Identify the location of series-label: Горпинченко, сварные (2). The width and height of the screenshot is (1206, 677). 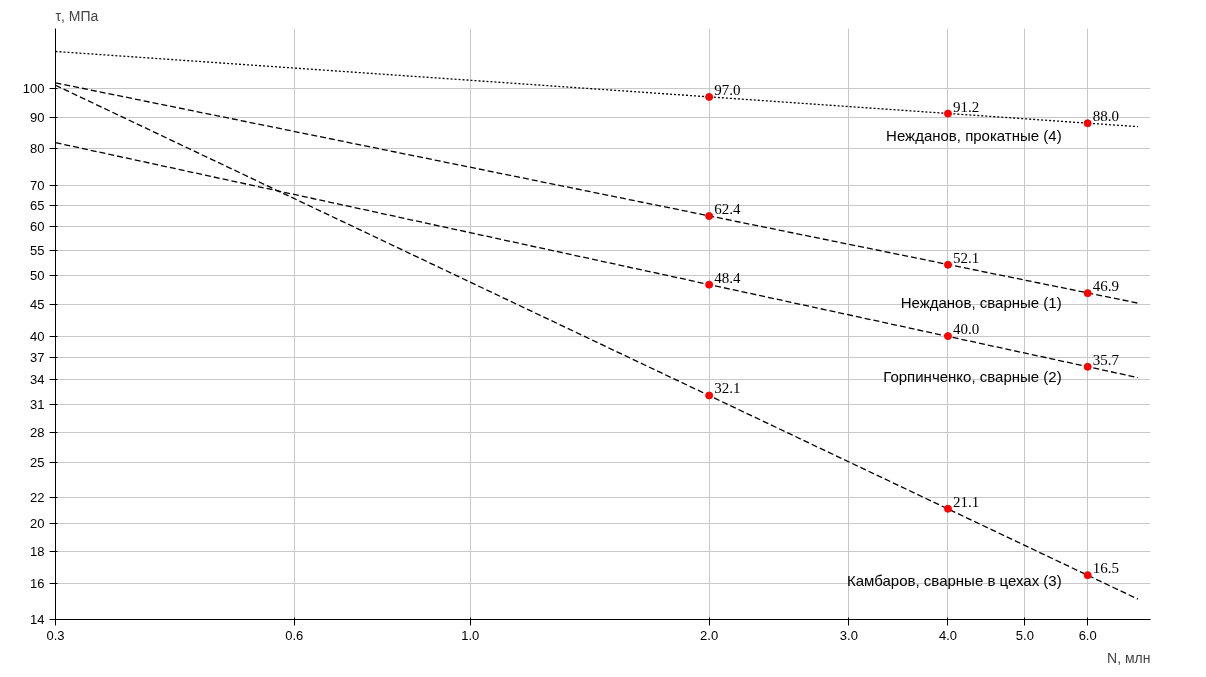
(972, 376).